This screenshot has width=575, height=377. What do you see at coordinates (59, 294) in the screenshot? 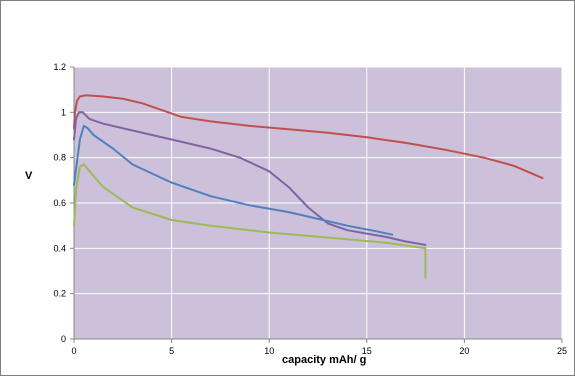
I see `y-tick-label: 0.2` at bounding box center [59, 294].